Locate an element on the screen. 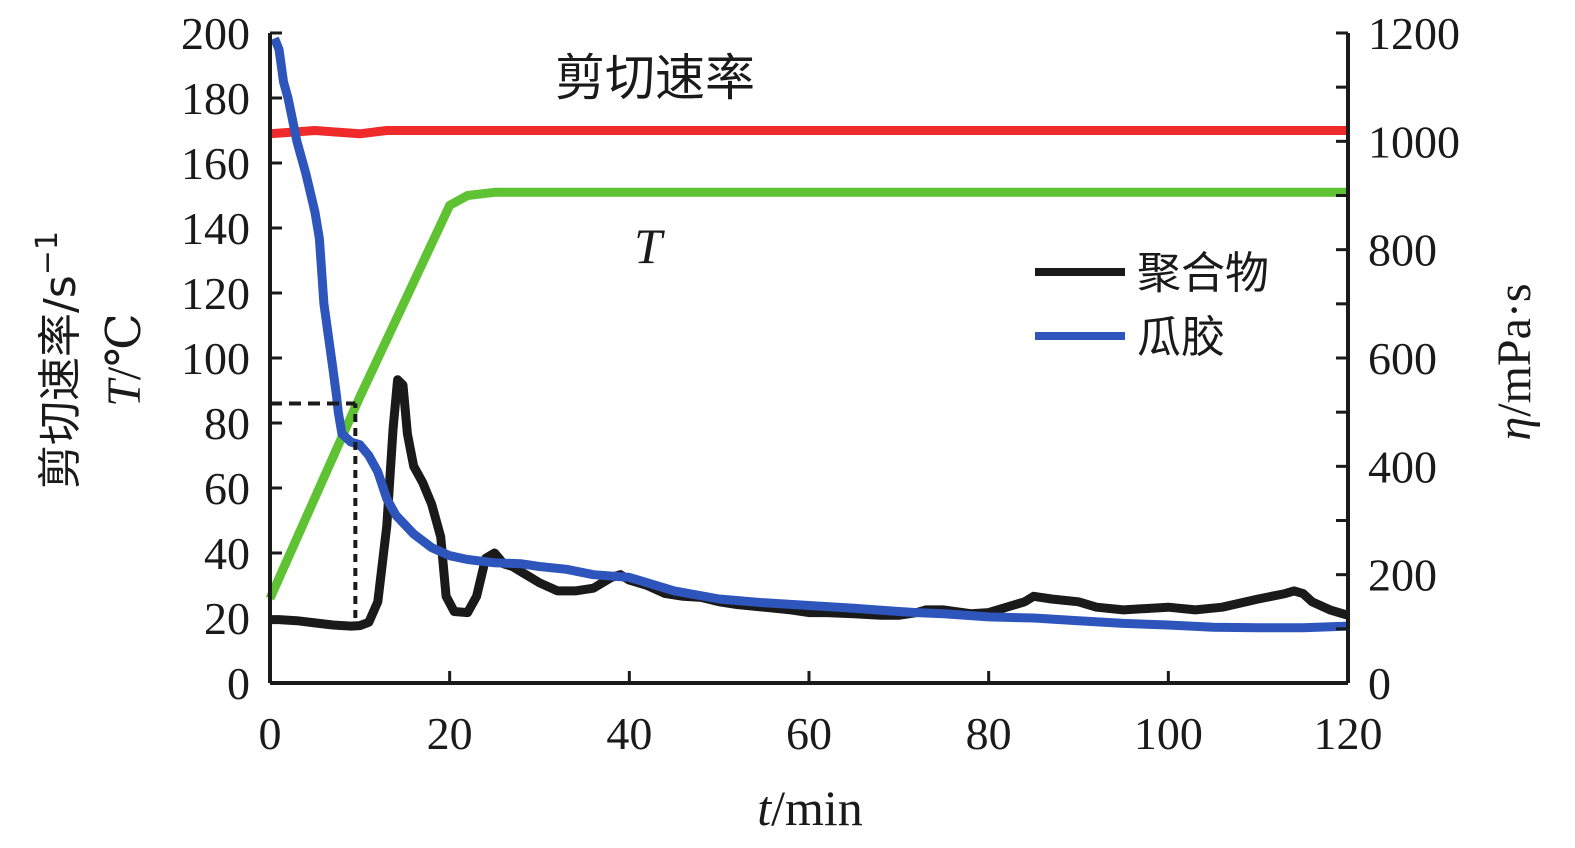 Image resolution: width=1575 pixels, height=848 pixels. x-axis-label-unit: /min is located at coordinates (817, 808).